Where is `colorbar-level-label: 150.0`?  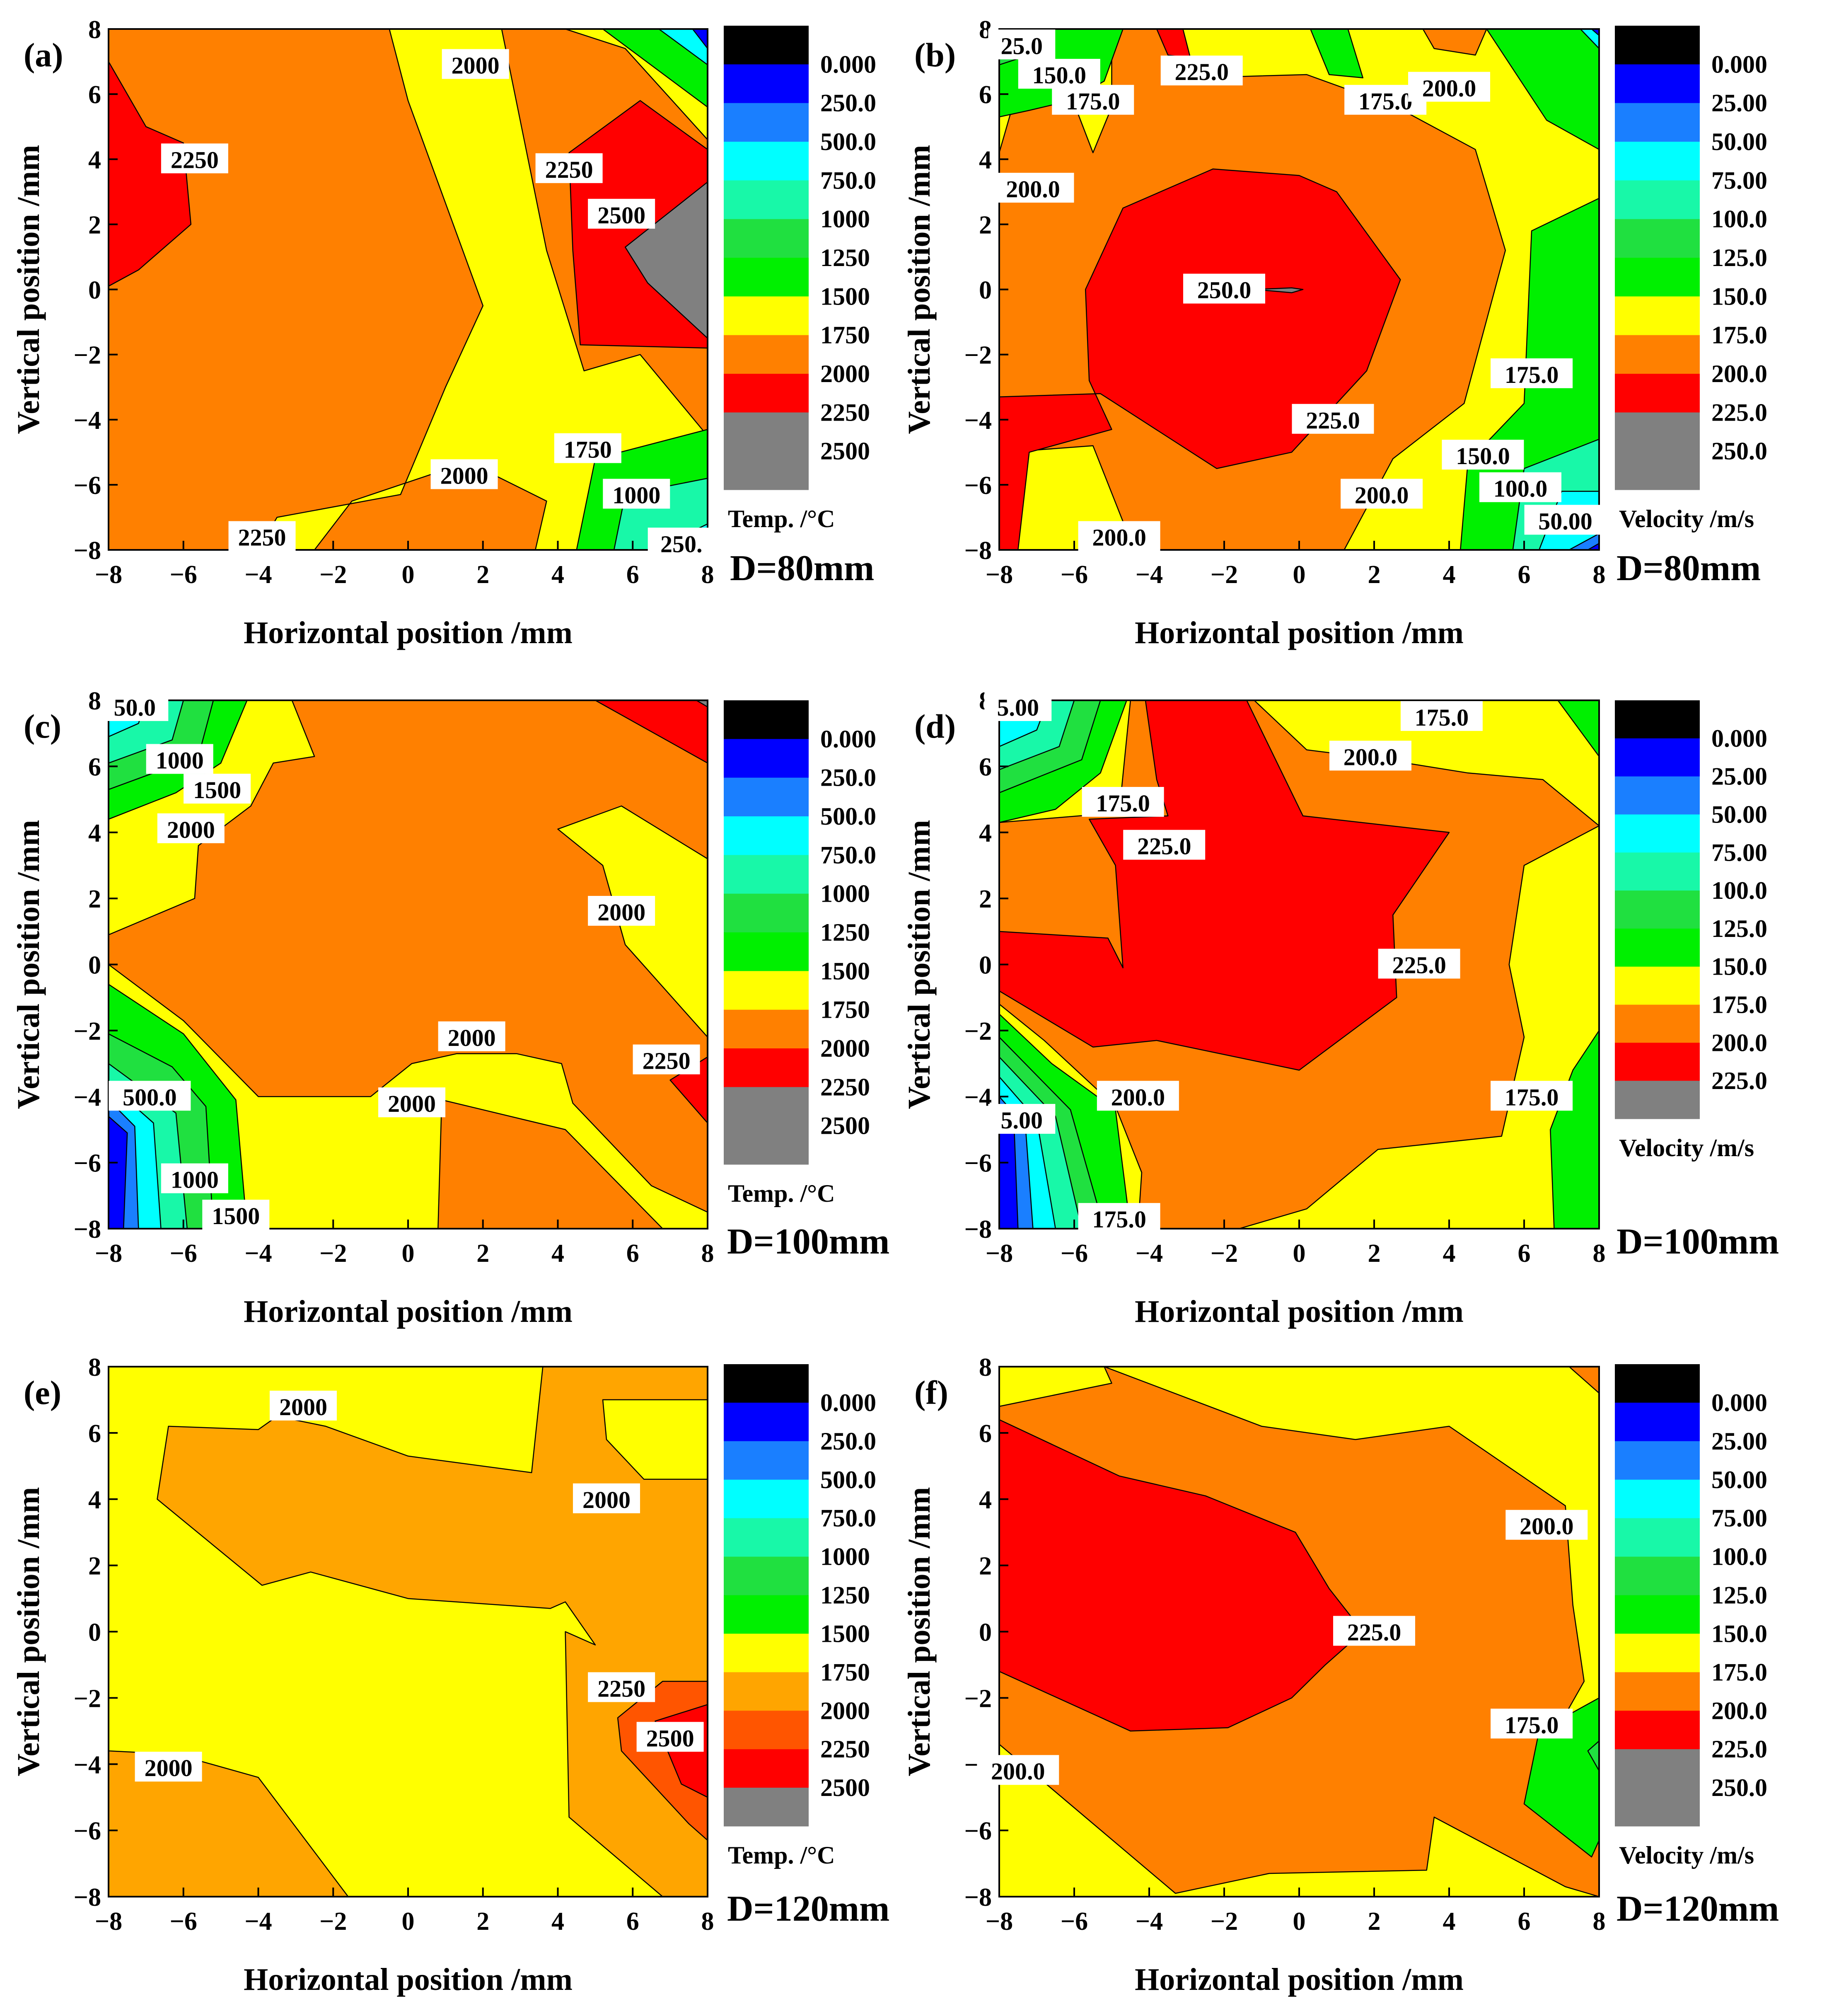 colorbar-level-label: 150.0 is located at coordinates (1739, 966).